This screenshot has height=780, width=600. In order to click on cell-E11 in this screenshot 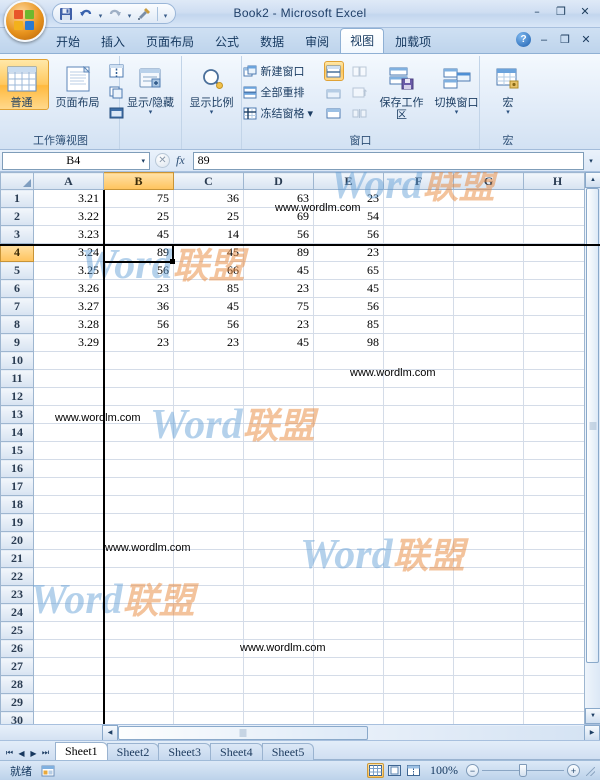, I will do `click(348, 378)`.